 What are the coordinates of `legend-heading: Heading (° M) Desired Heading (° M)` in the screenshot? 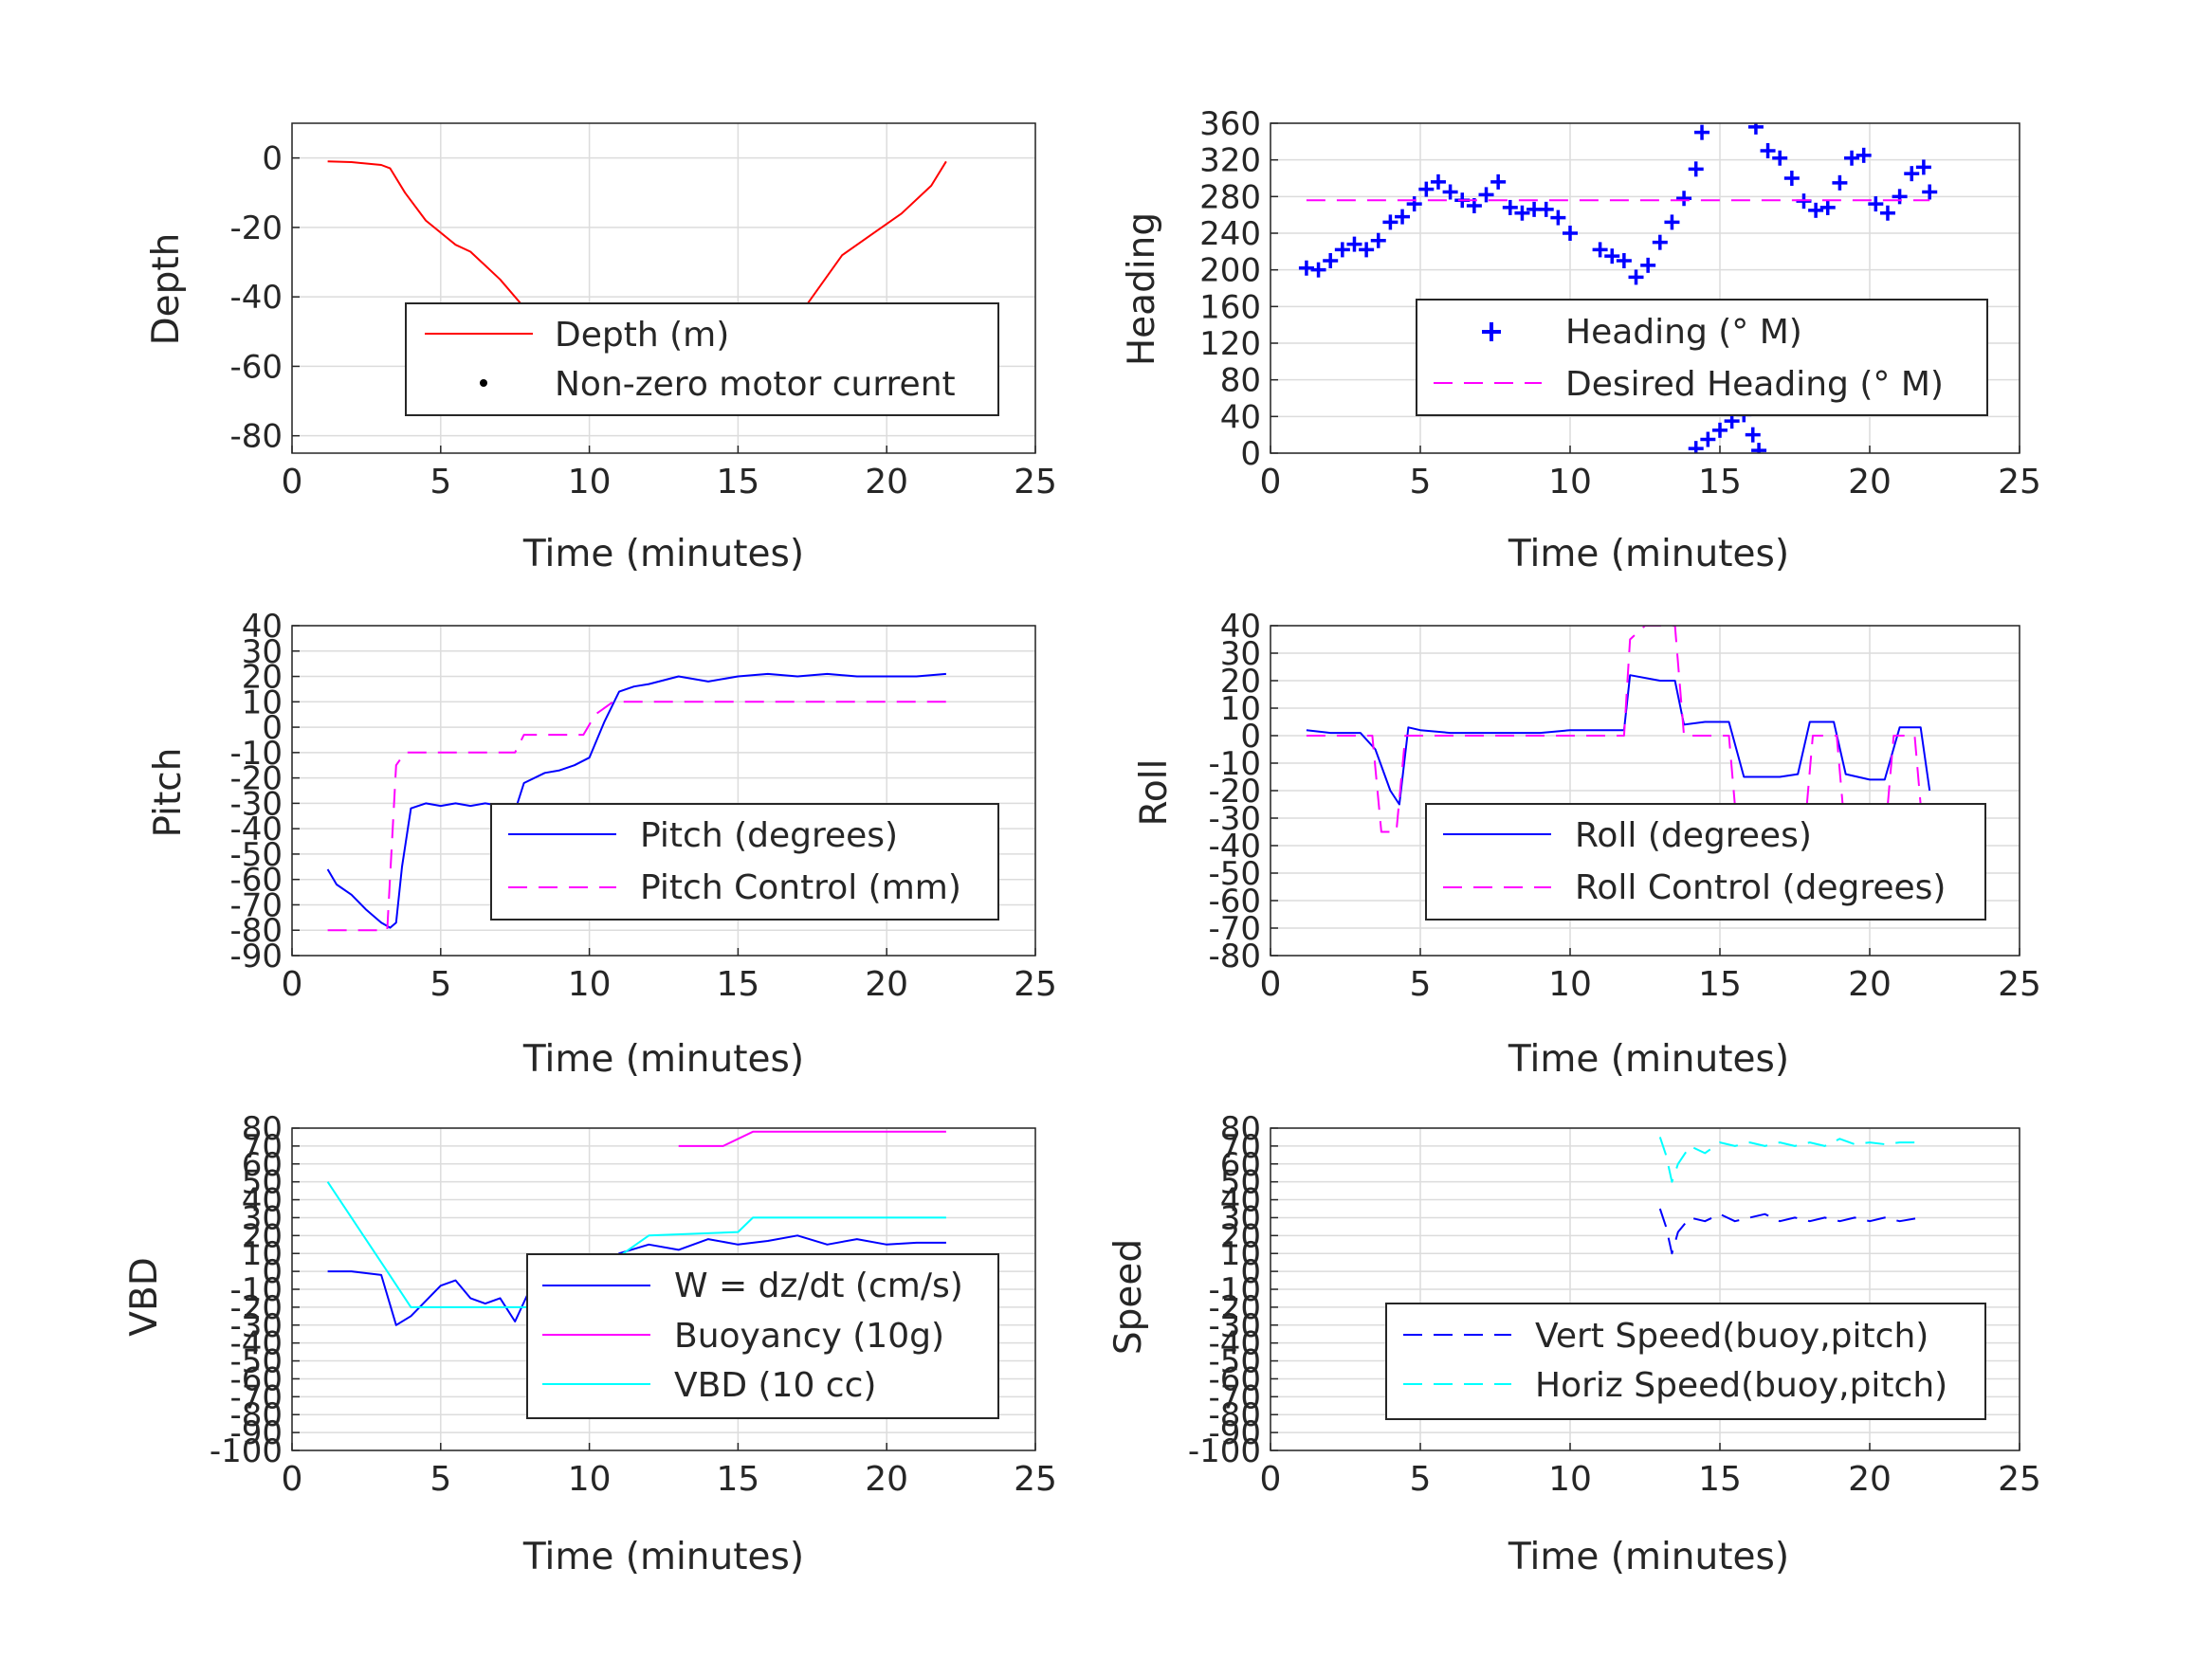 It's located at (1702, 357).